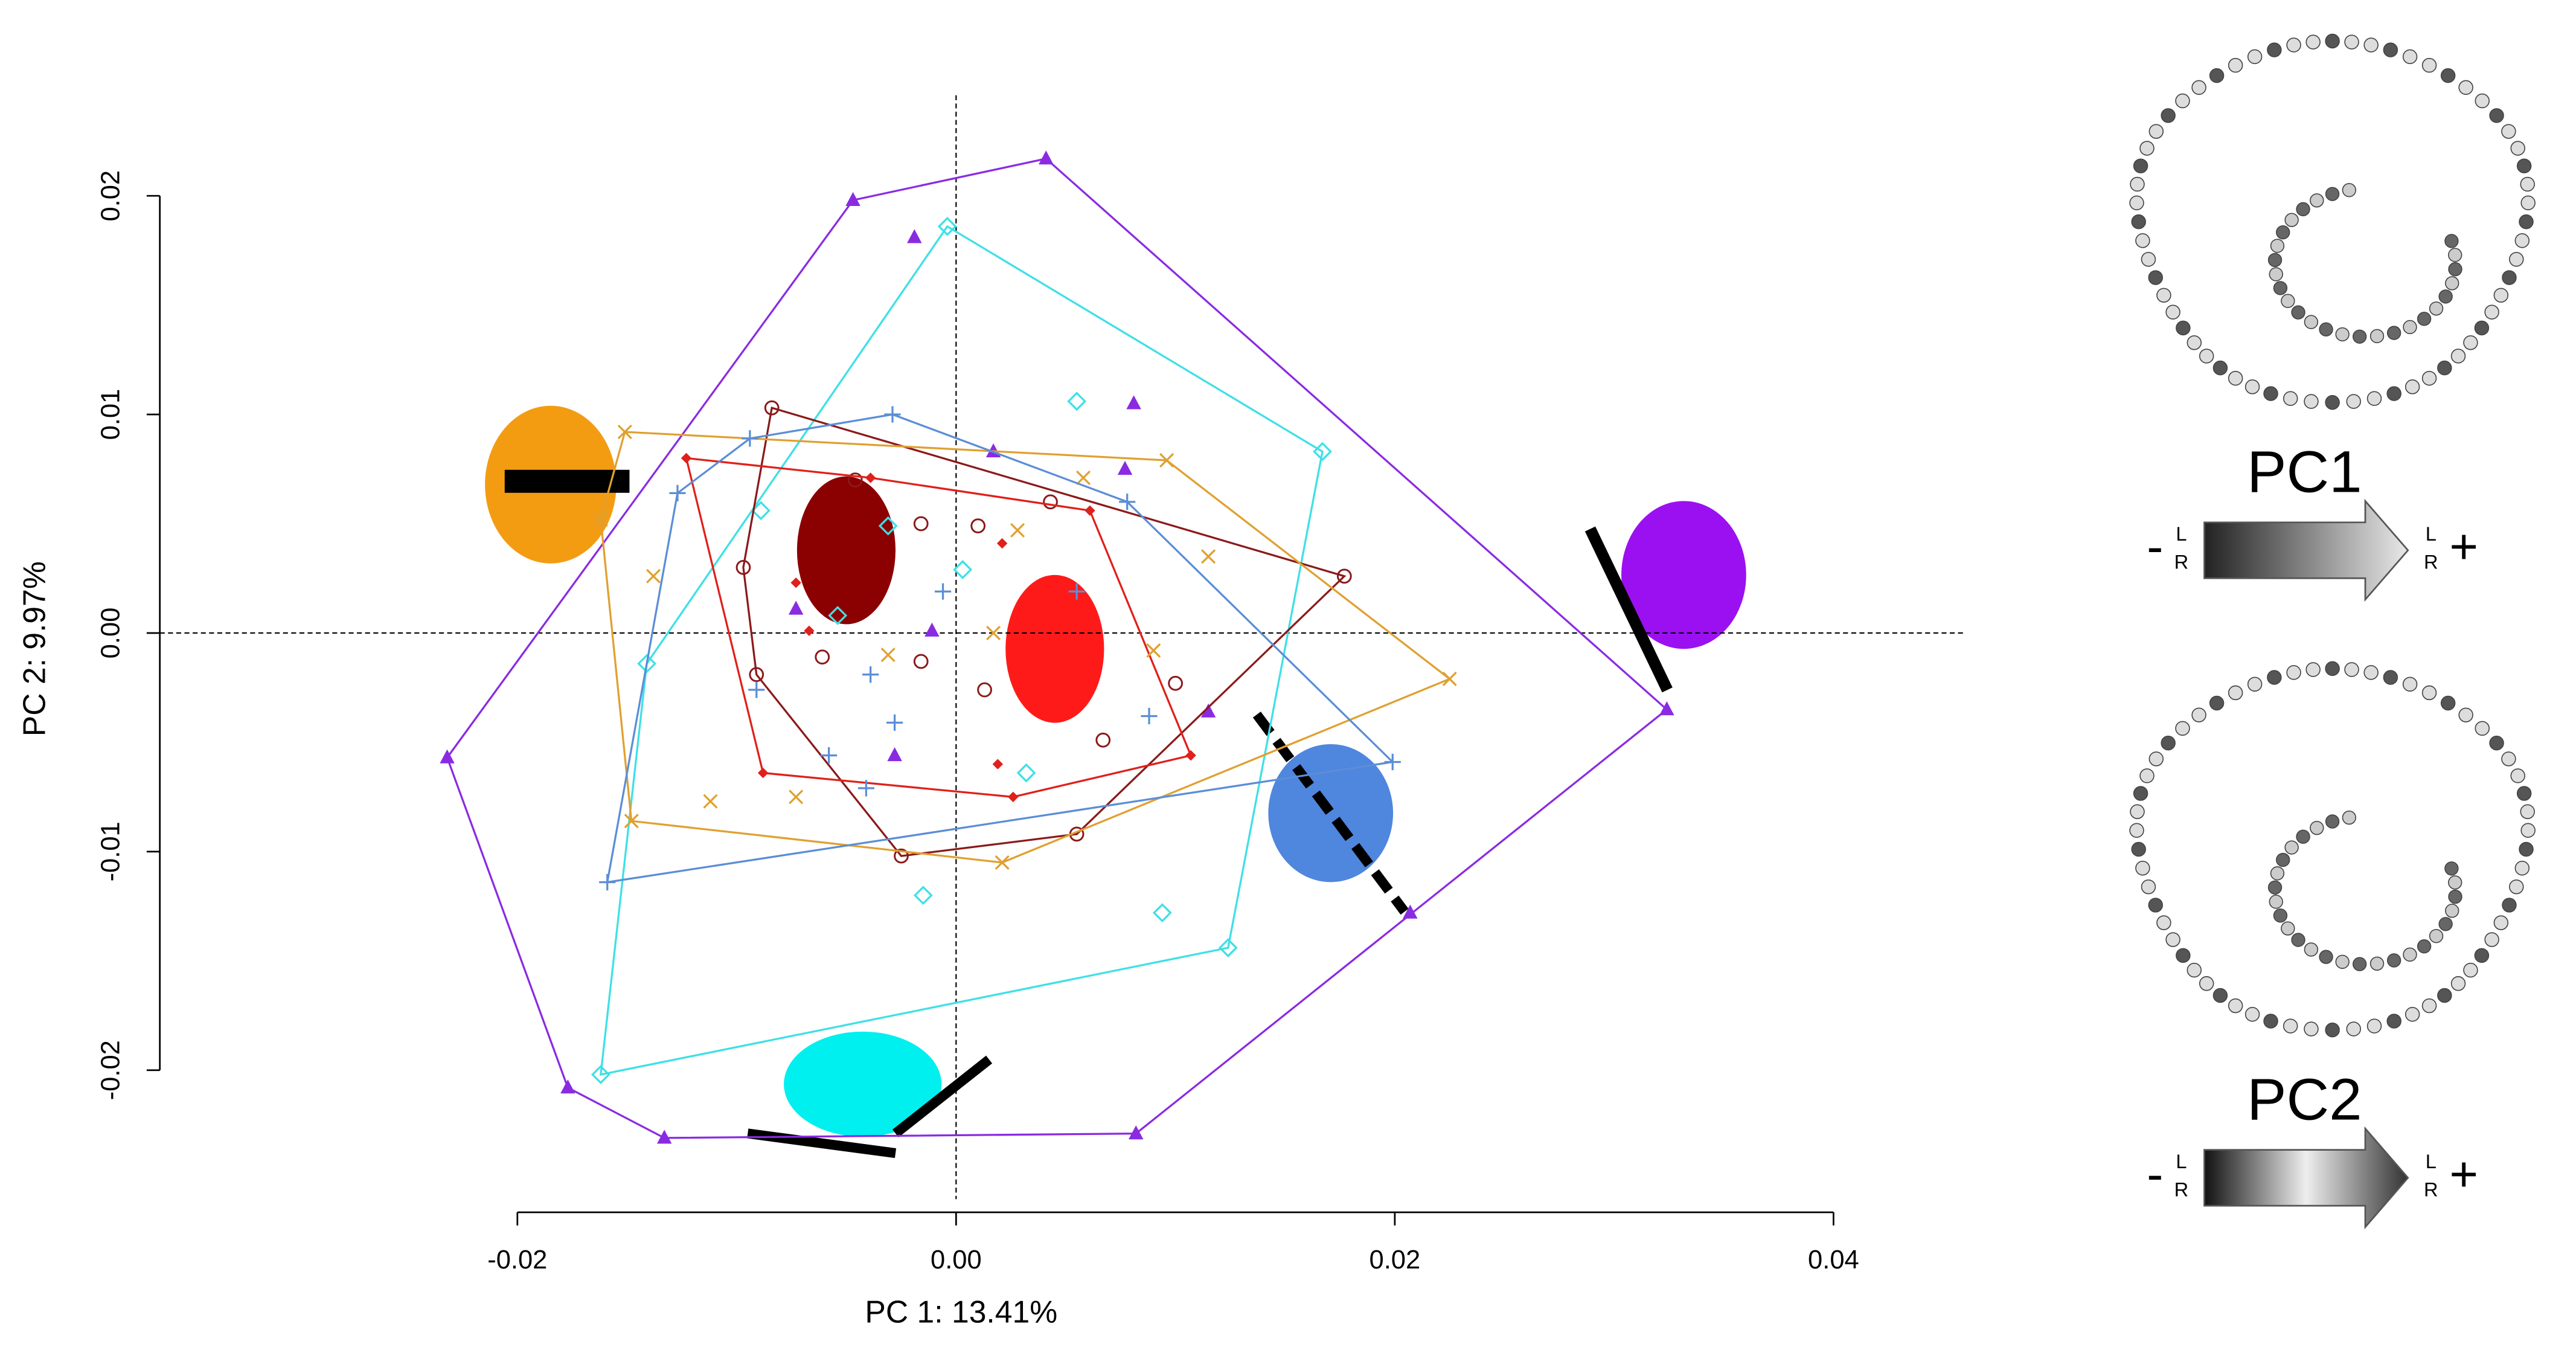 The image size is (2576, 1347). What do you see at coordinates (2181, 1161) in the screenshot?
I see `panel-left-top: L` at bounding box center [2181, 1161].